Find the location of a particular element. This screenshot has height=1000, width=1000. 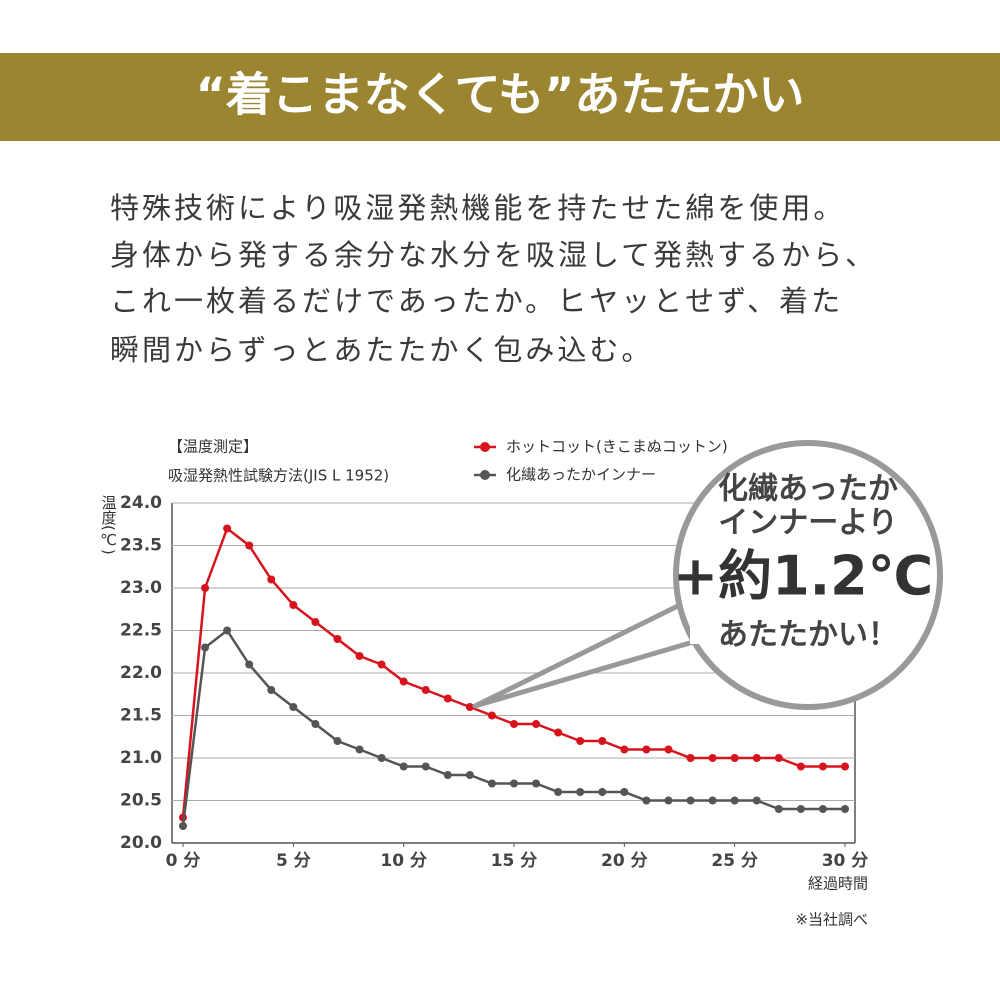

x-tick-label: 0 分 is located at coordinates (183, 861).